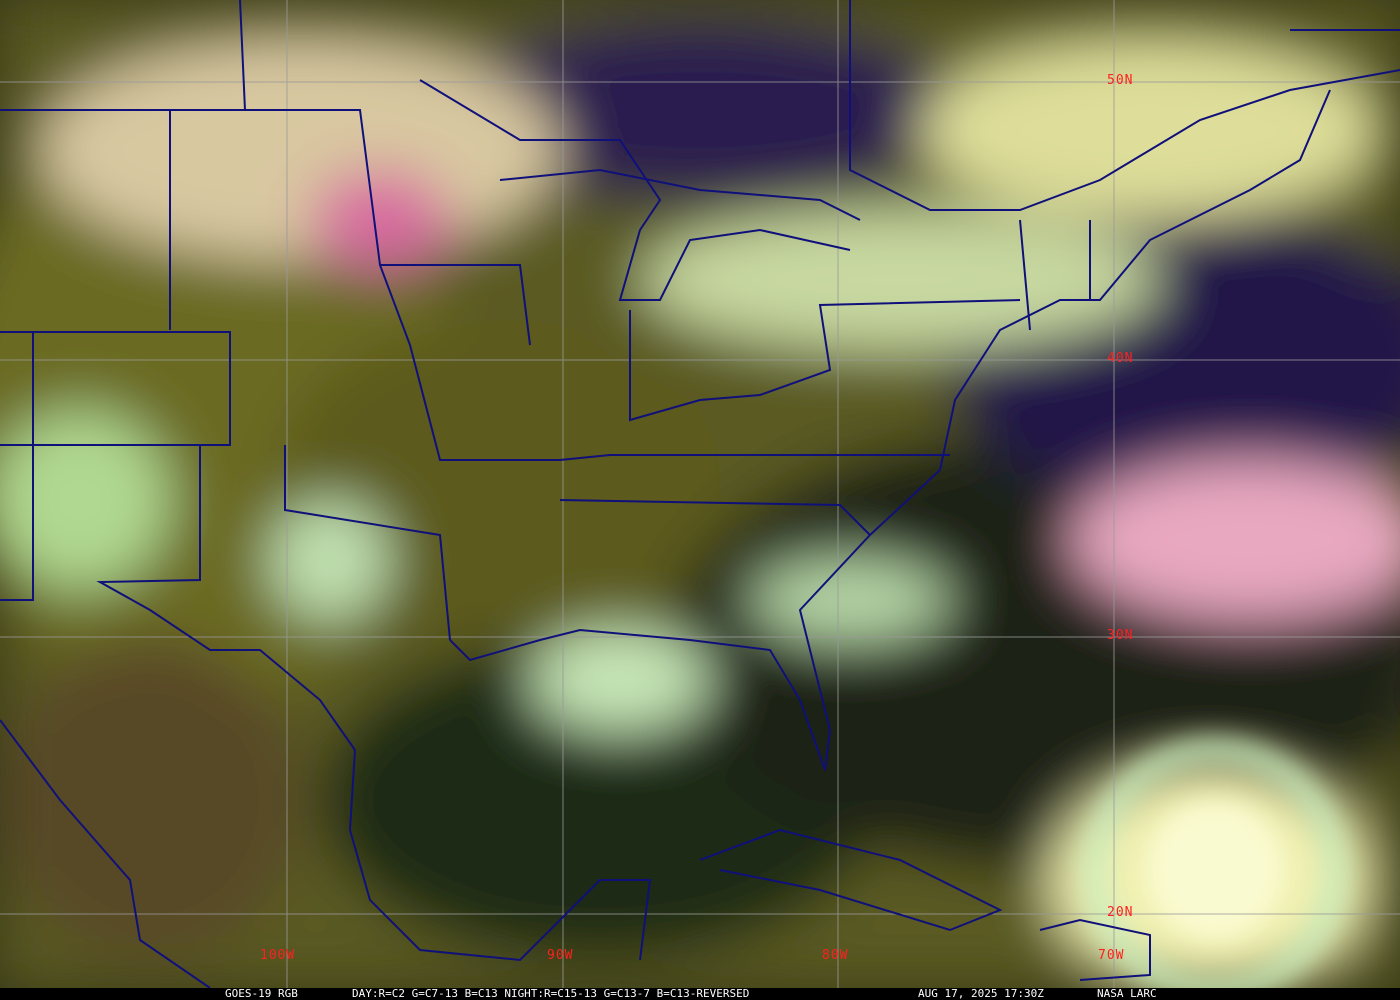 Image resolution: width=1400 pixels, height=1000 pixels. I want to click on longitude-label-80w: 80W, so click(835, 955).